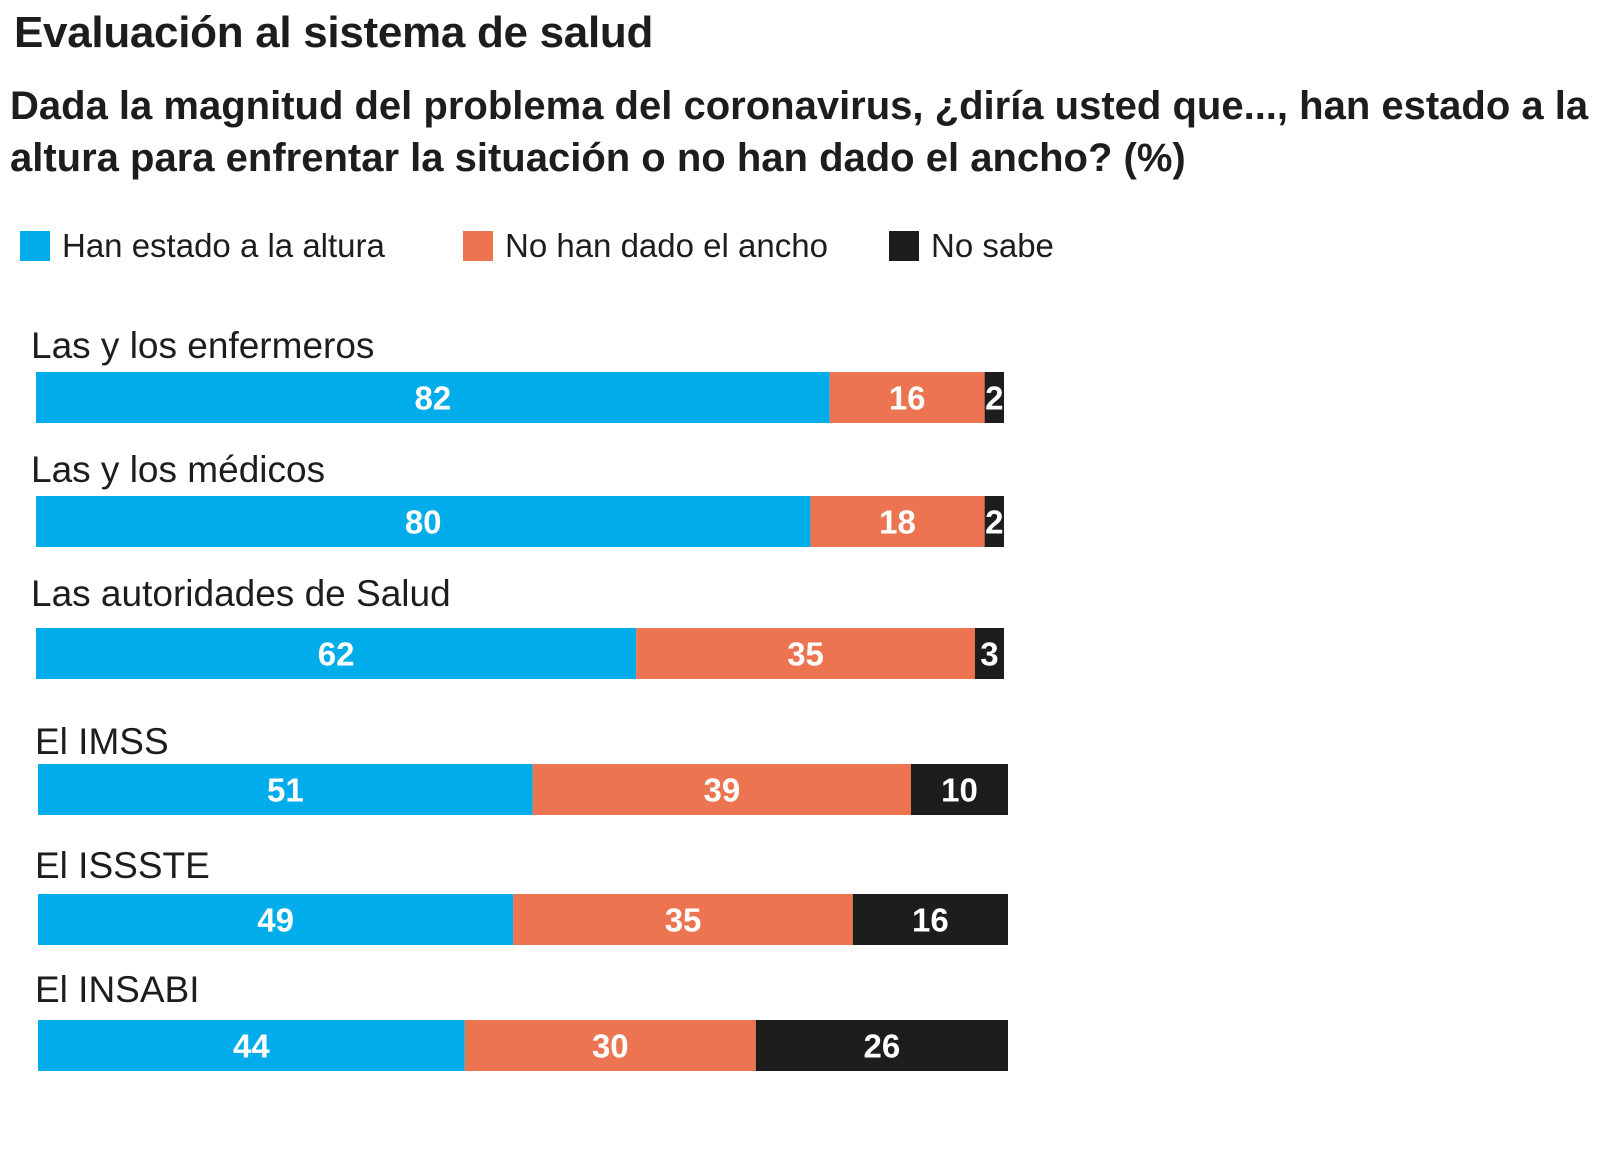  What do you see at coordinates (241, 593) in the screenshot?
I see `category-label: Las autoridades de Salud` at bounding box center [241, 593].